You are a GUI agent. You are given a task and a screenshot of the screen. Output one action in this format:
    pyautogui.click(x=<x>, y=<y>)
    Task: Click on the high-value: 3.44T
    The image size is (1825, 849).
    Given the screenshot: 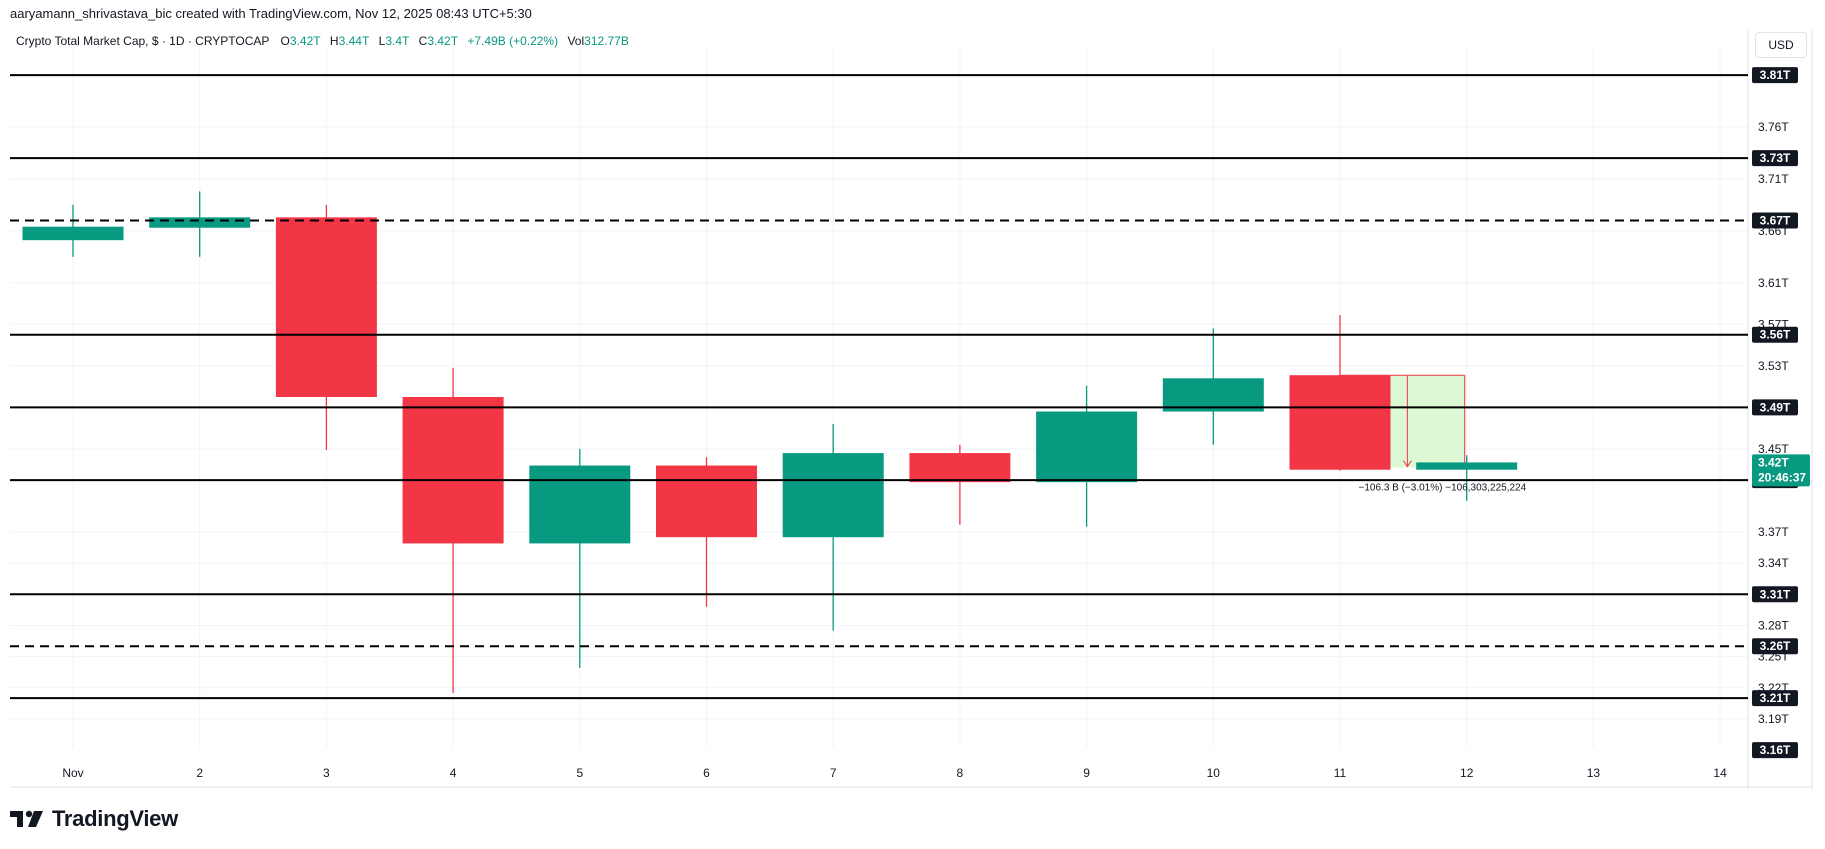 What is the action you would take?
    pyautogui.click(x=354, y=41)
    